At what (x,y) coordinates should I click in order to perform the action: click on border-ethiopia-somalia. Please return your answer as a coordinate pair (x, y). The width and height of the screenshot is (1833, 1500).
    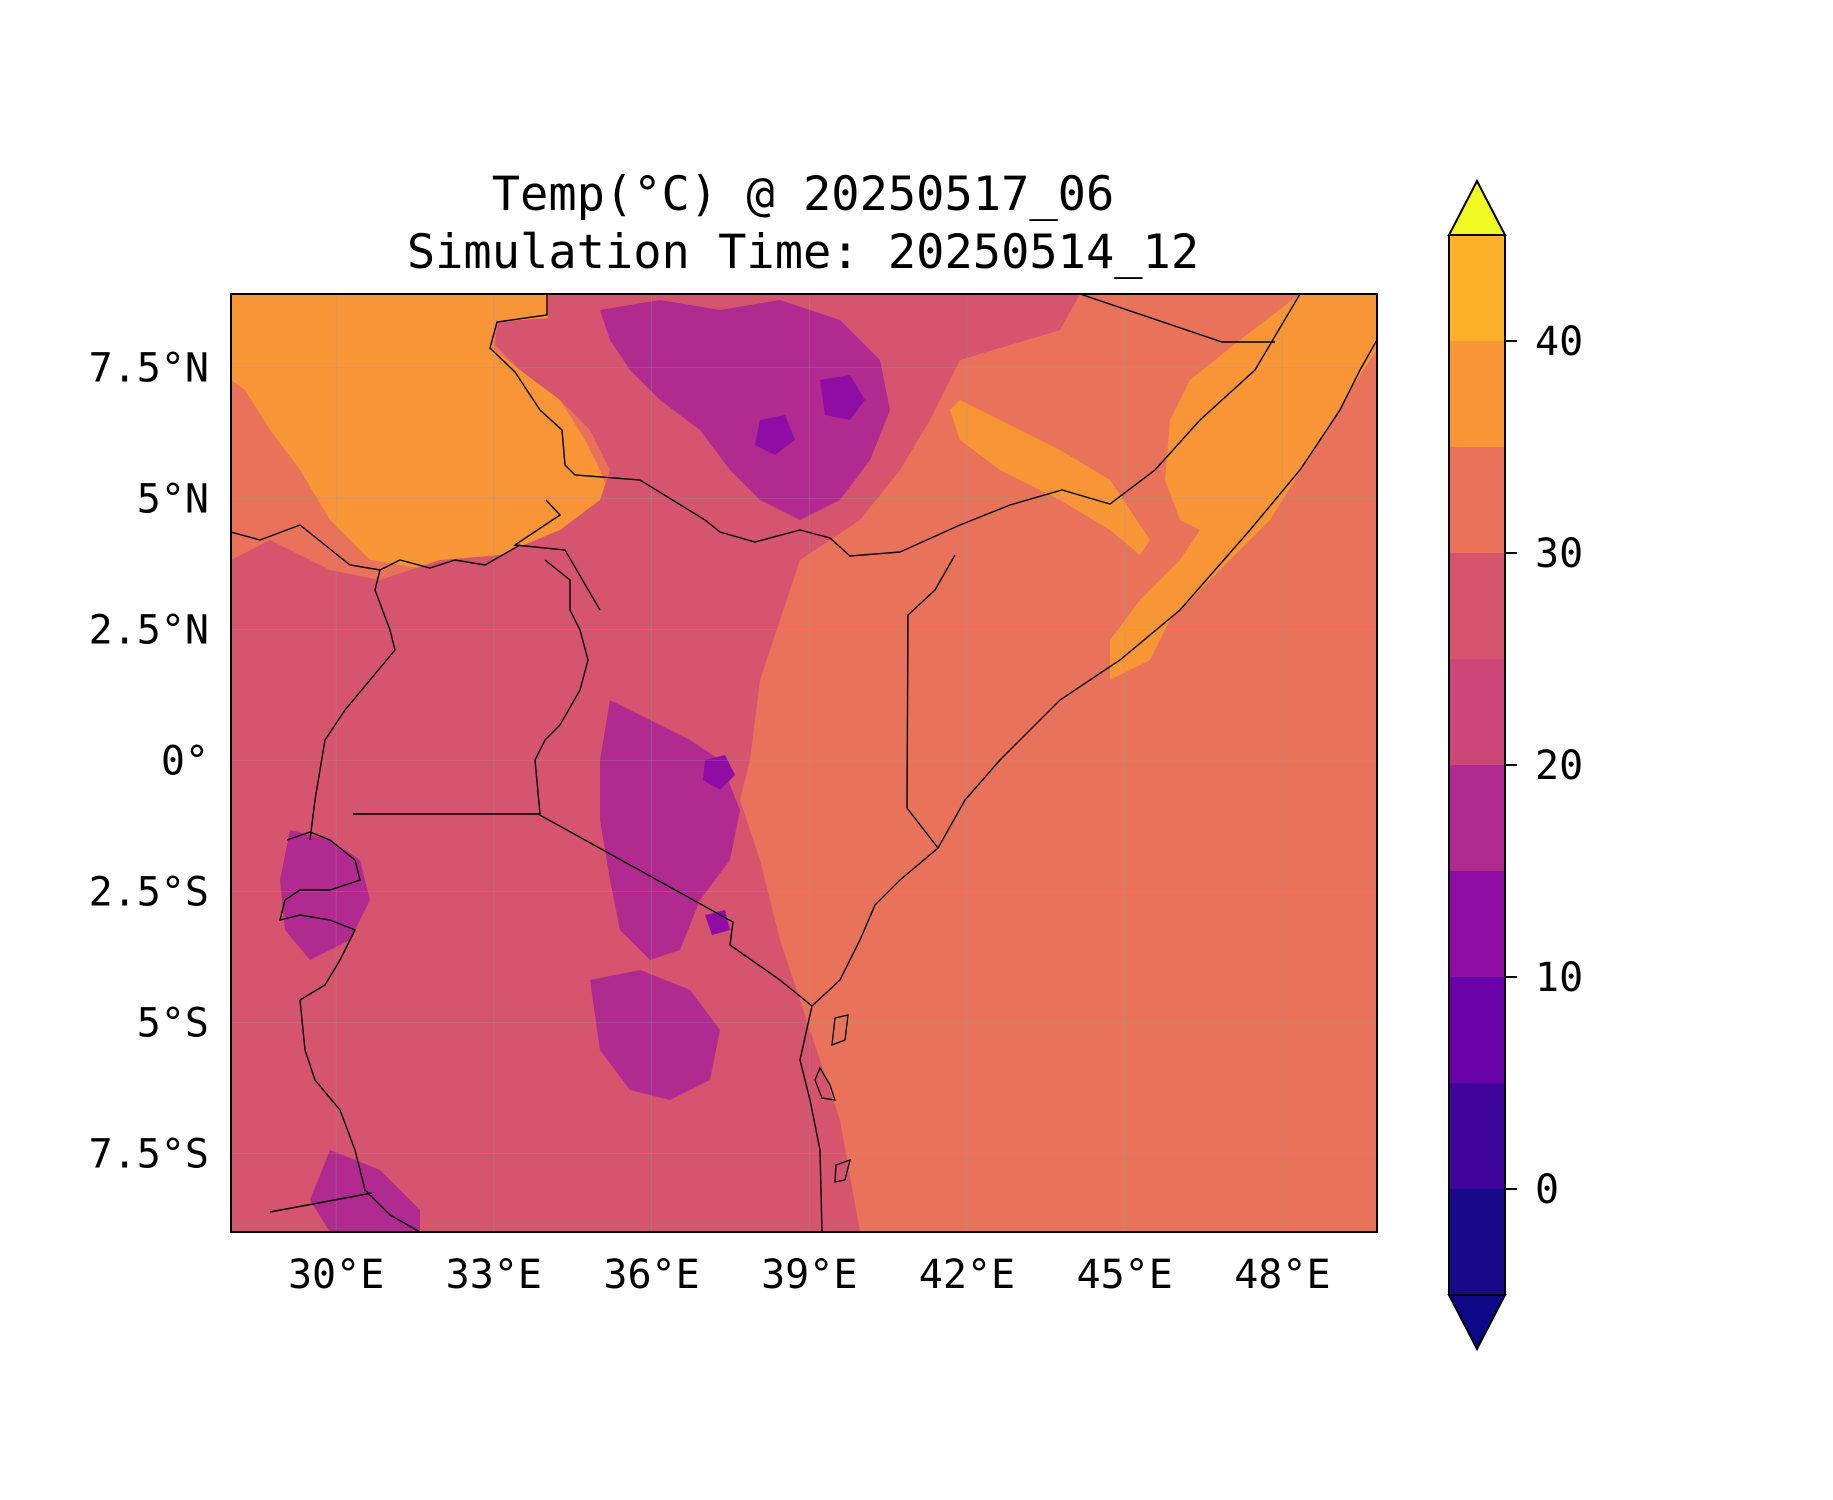
    Looking at the image, I should click on (1100, 423).